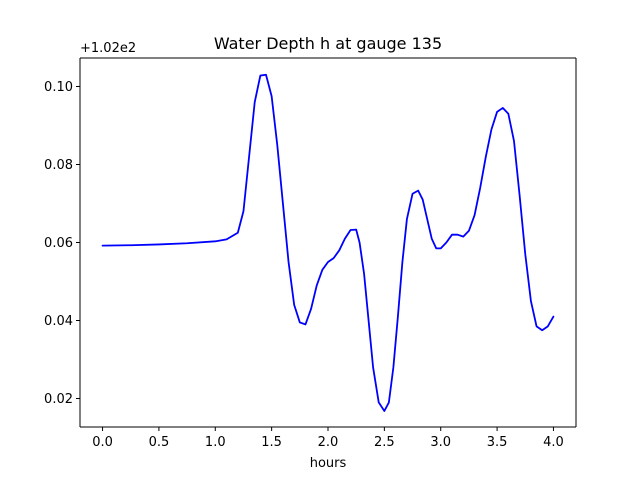 Image resolution: width=640 pixels, height=480 pixels. What do you see at coordinates (497, 442) in the screenshot?
I see `x-tick-label: 3.5` at bounding box center [497, 442].